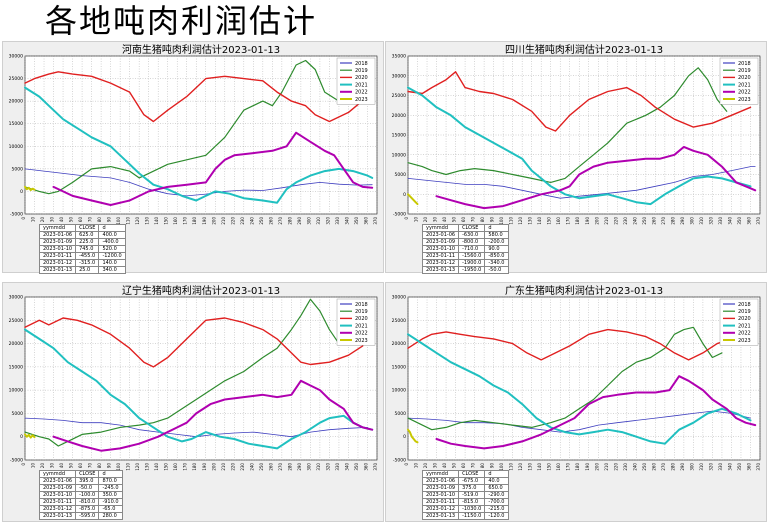 The height and width of the screenshot is (526, 767). What do you see at coordinates (242, 221) in the screenshot?
I see `x-tick-label: 230` at bounding box center [242, 221].